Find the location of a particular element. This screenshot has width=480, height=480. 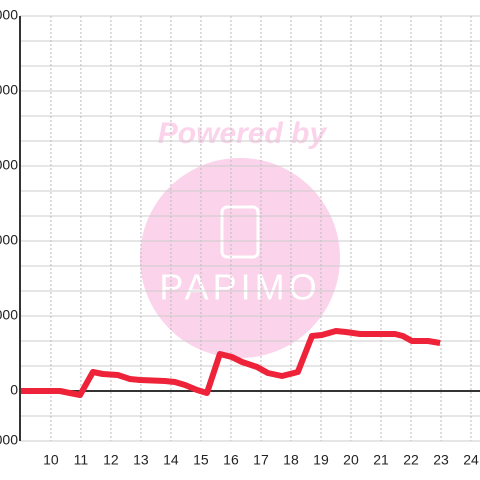

y-tick-label: 60,000 is located at coordinates (9, 240).